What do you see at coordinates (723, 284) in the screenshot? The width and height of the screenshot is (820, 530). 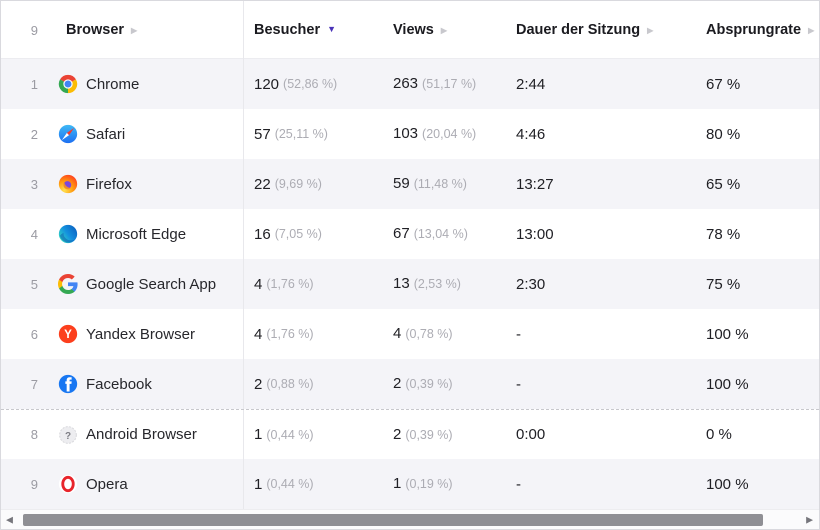 I see `bounce-rate-cell: 75 %` at bounding box center [723, 284].